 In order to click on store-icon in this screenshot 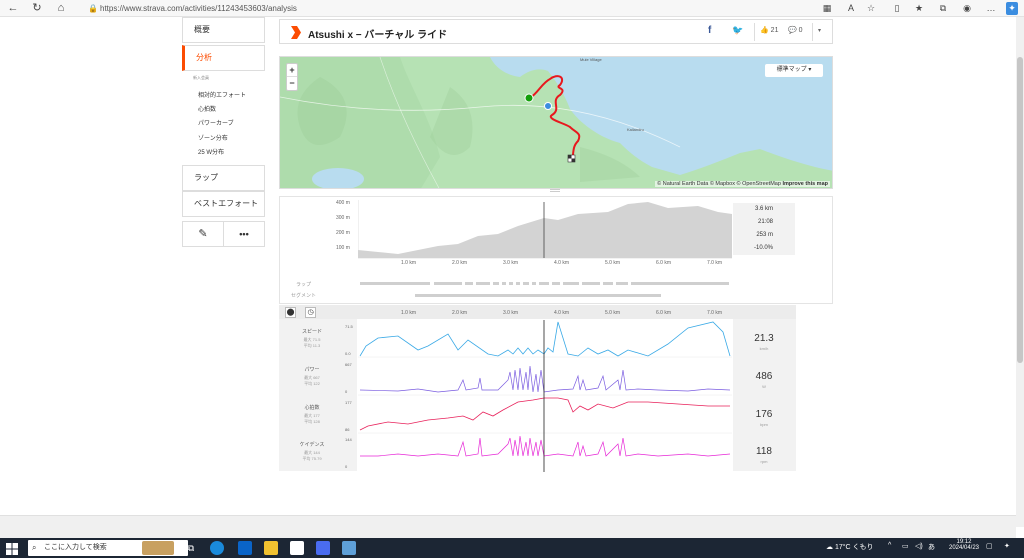, I will do `click(297, 548)`.